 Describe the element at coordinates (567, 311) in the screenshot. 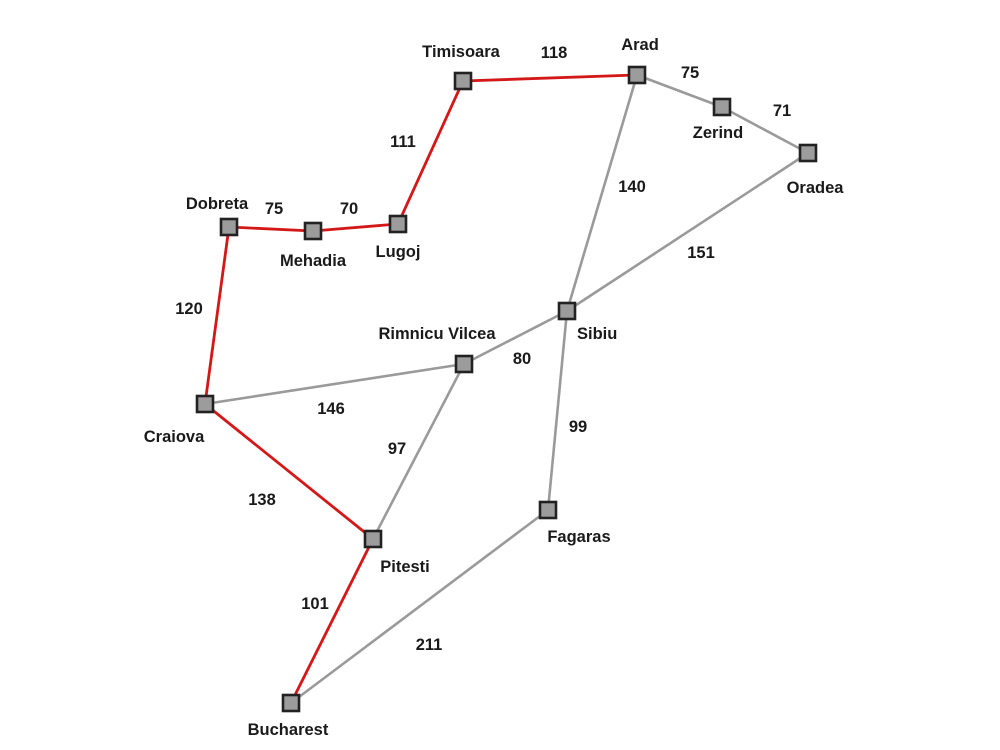

I see `city-node-sibiu` at that location.